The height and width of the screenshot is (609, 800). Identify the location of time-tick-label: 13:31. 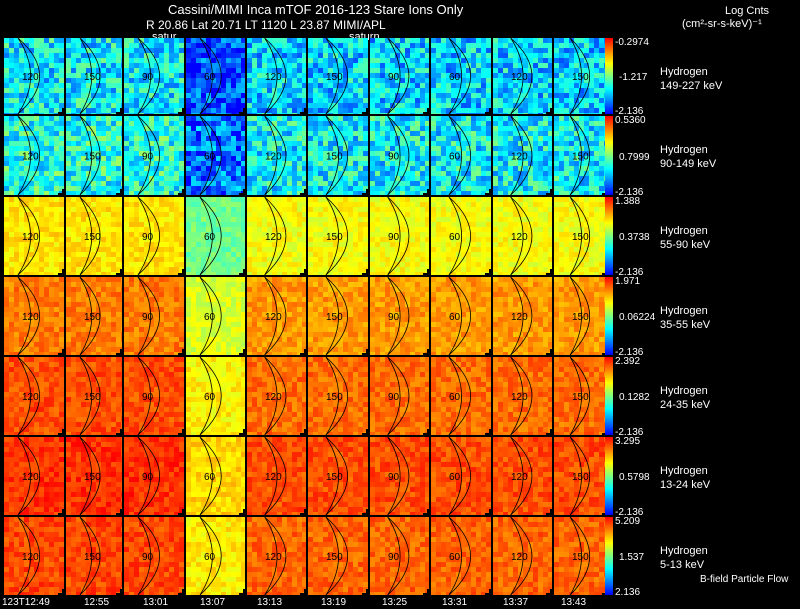
(455, 602).